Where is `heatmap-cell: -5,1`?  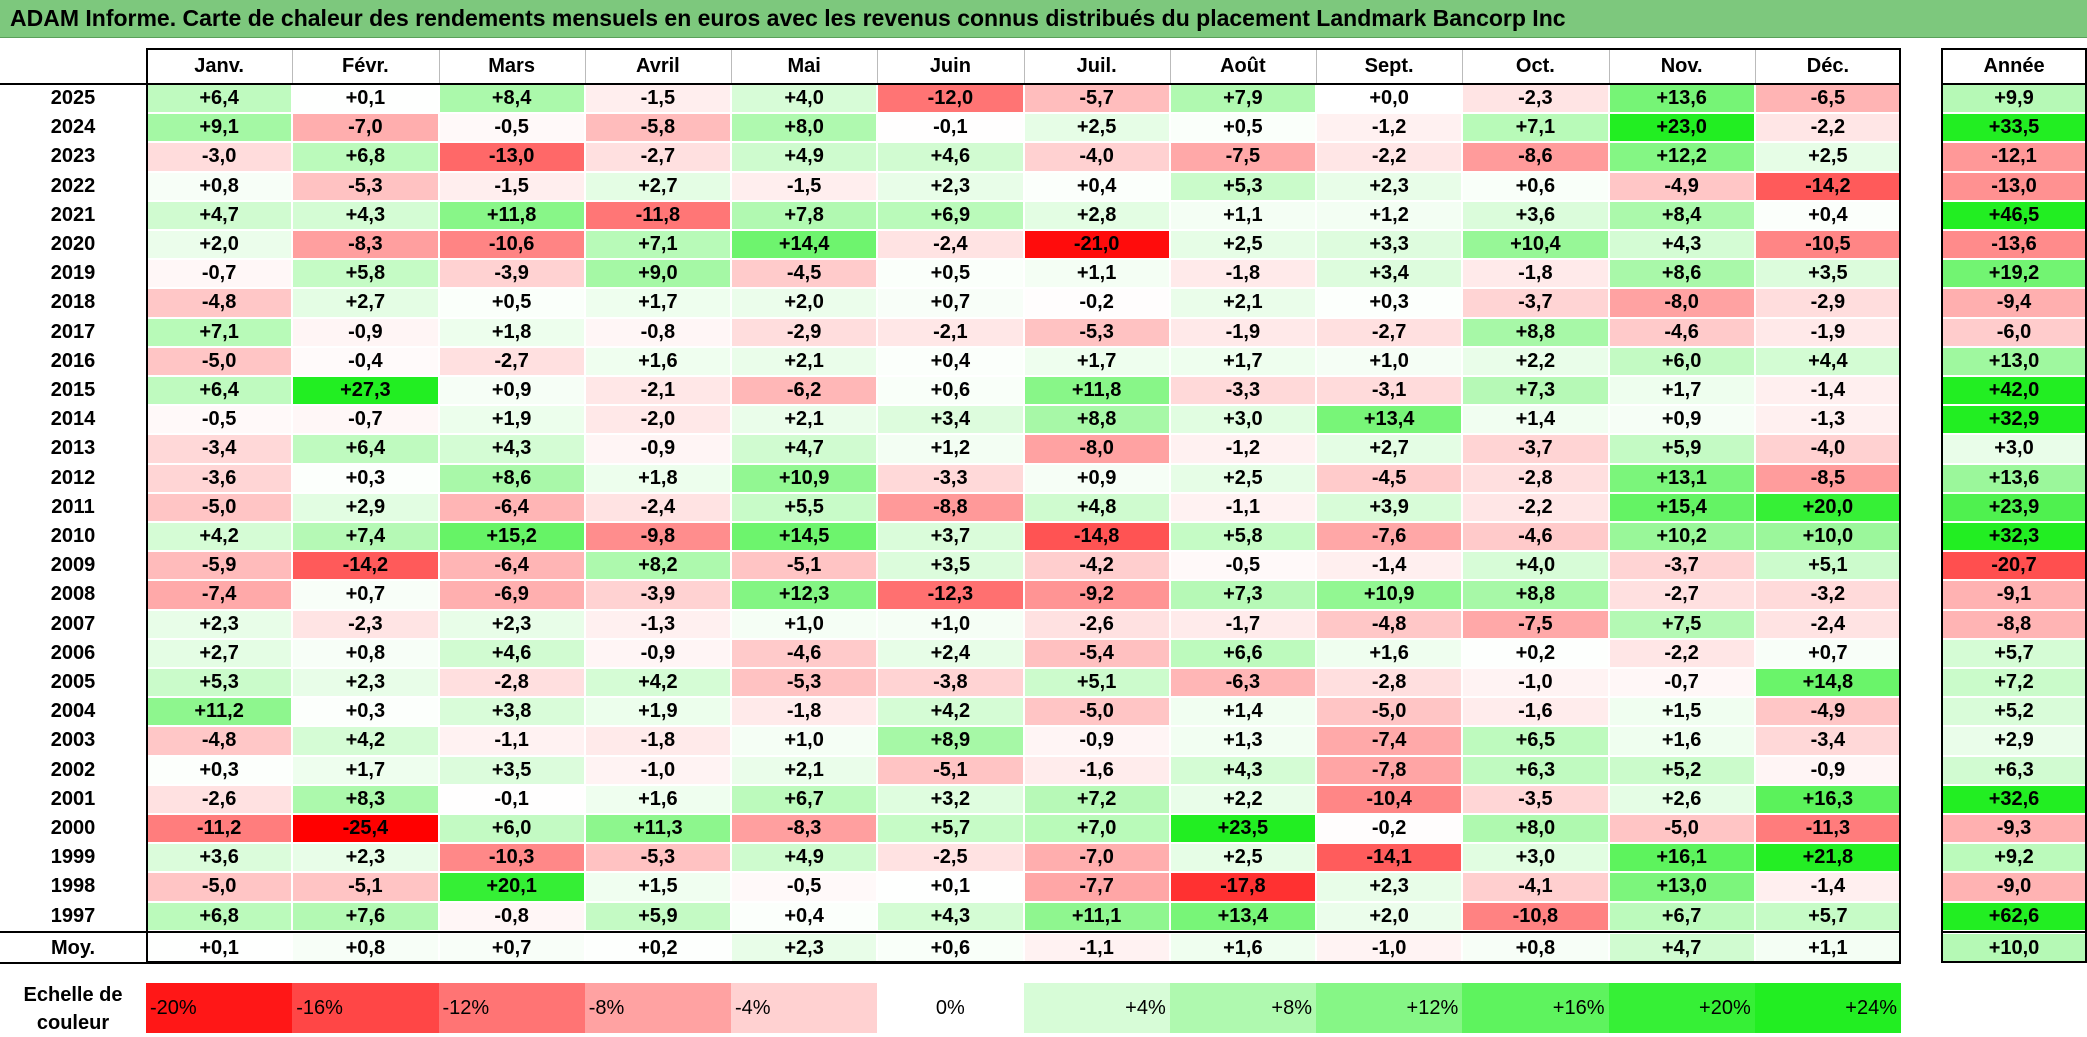 heatmap-cell: -5,1 is located at coordinates (365, 887).